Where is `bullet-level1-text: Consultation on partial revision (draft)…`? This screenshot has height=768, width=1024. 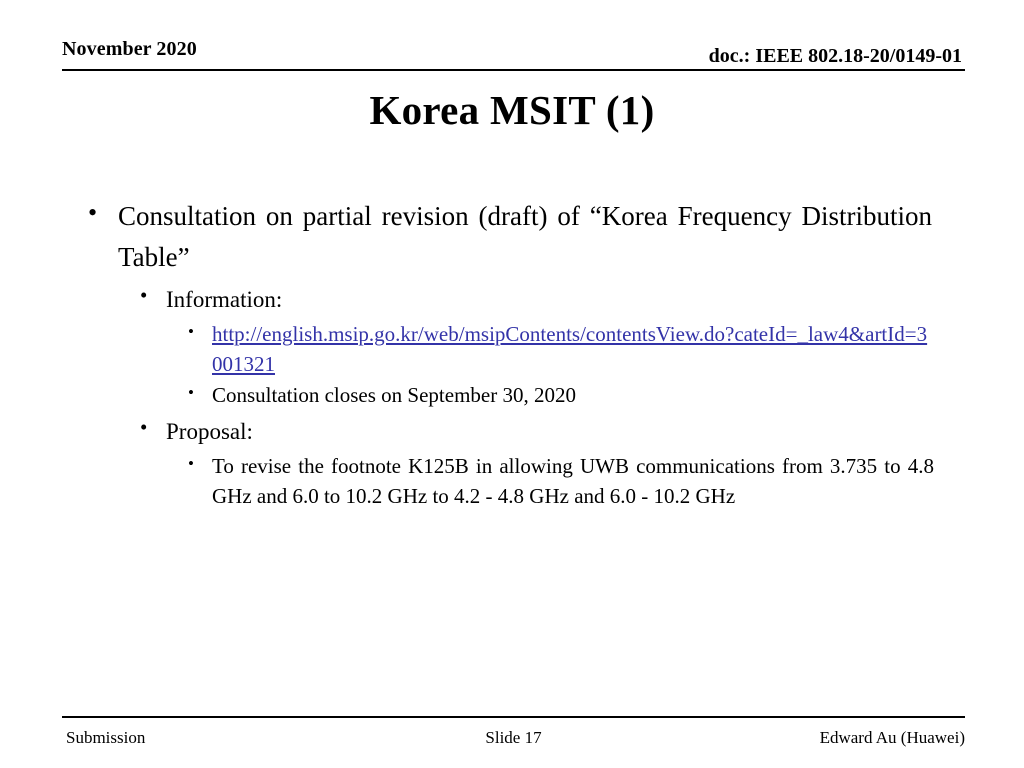 bullet-level1-text: Consultation on partial revision (draft)… is located at coordinates (525, 236).